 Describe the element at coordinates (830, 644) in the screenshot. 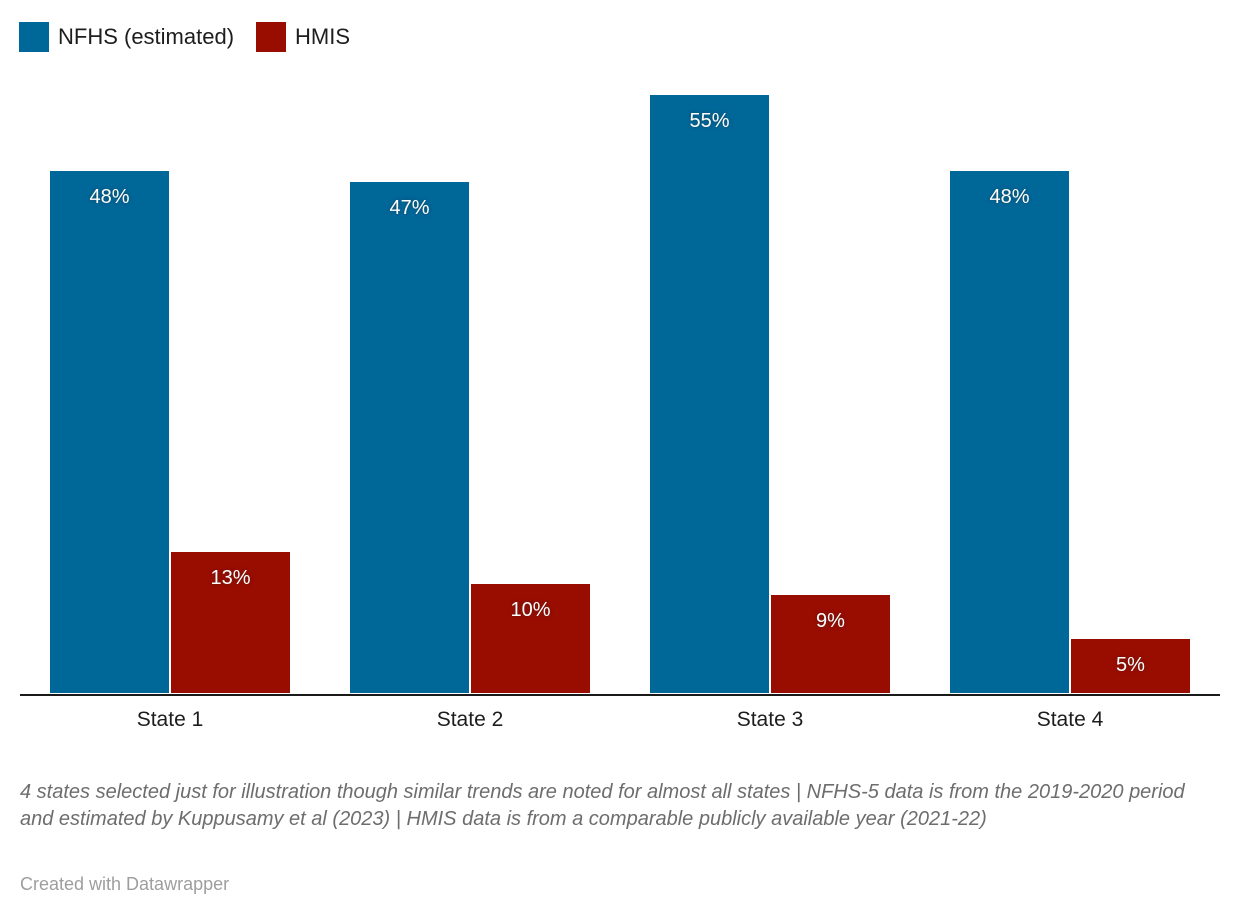

I see `bar-hmis-state-3: 9%` at that location.